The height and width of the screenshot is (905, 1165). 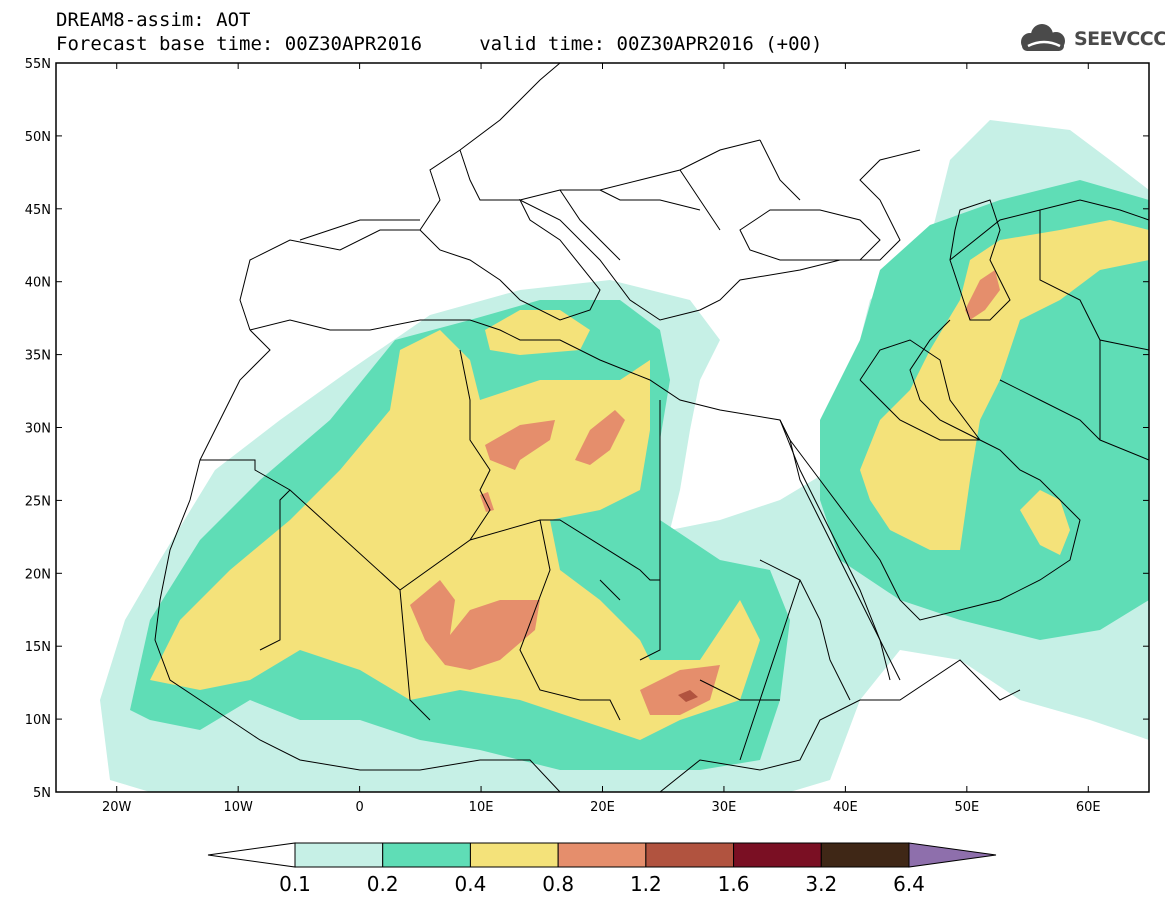 I want to click on aot-band-0.4-0.8-north, so click(x=537, y=332).